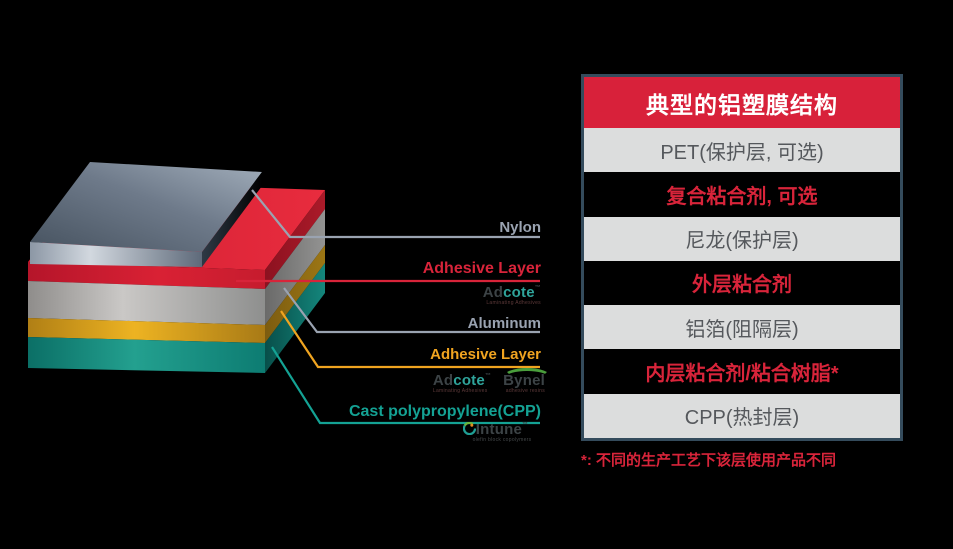 Image resolution: width=953 pixels, height=549 pixels. I want to click on aluminum-leader-line, so click(411, 310).